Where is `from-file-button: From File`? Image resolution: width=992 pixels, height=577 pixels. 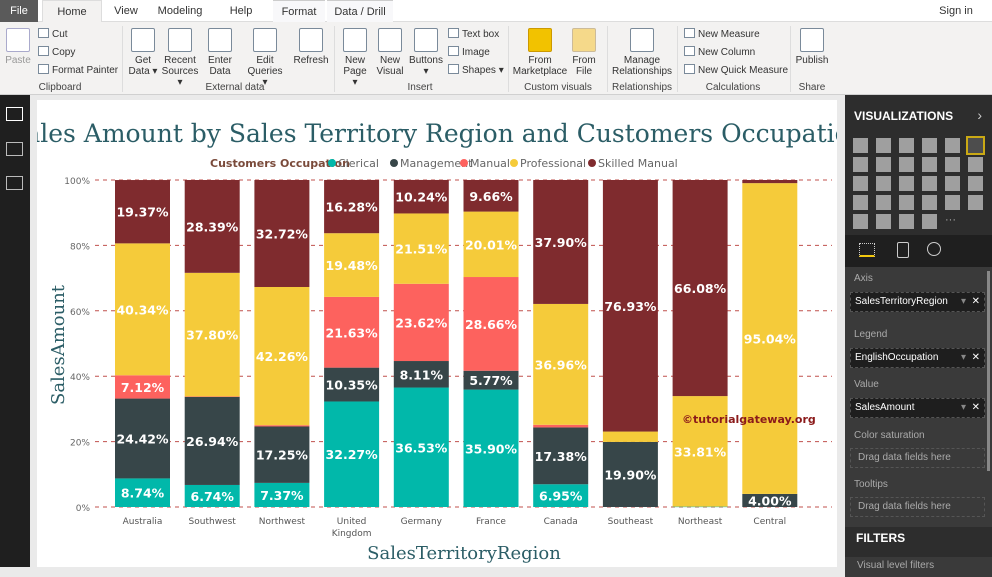 from-file-button: From File is located at coordinates (584, 52).